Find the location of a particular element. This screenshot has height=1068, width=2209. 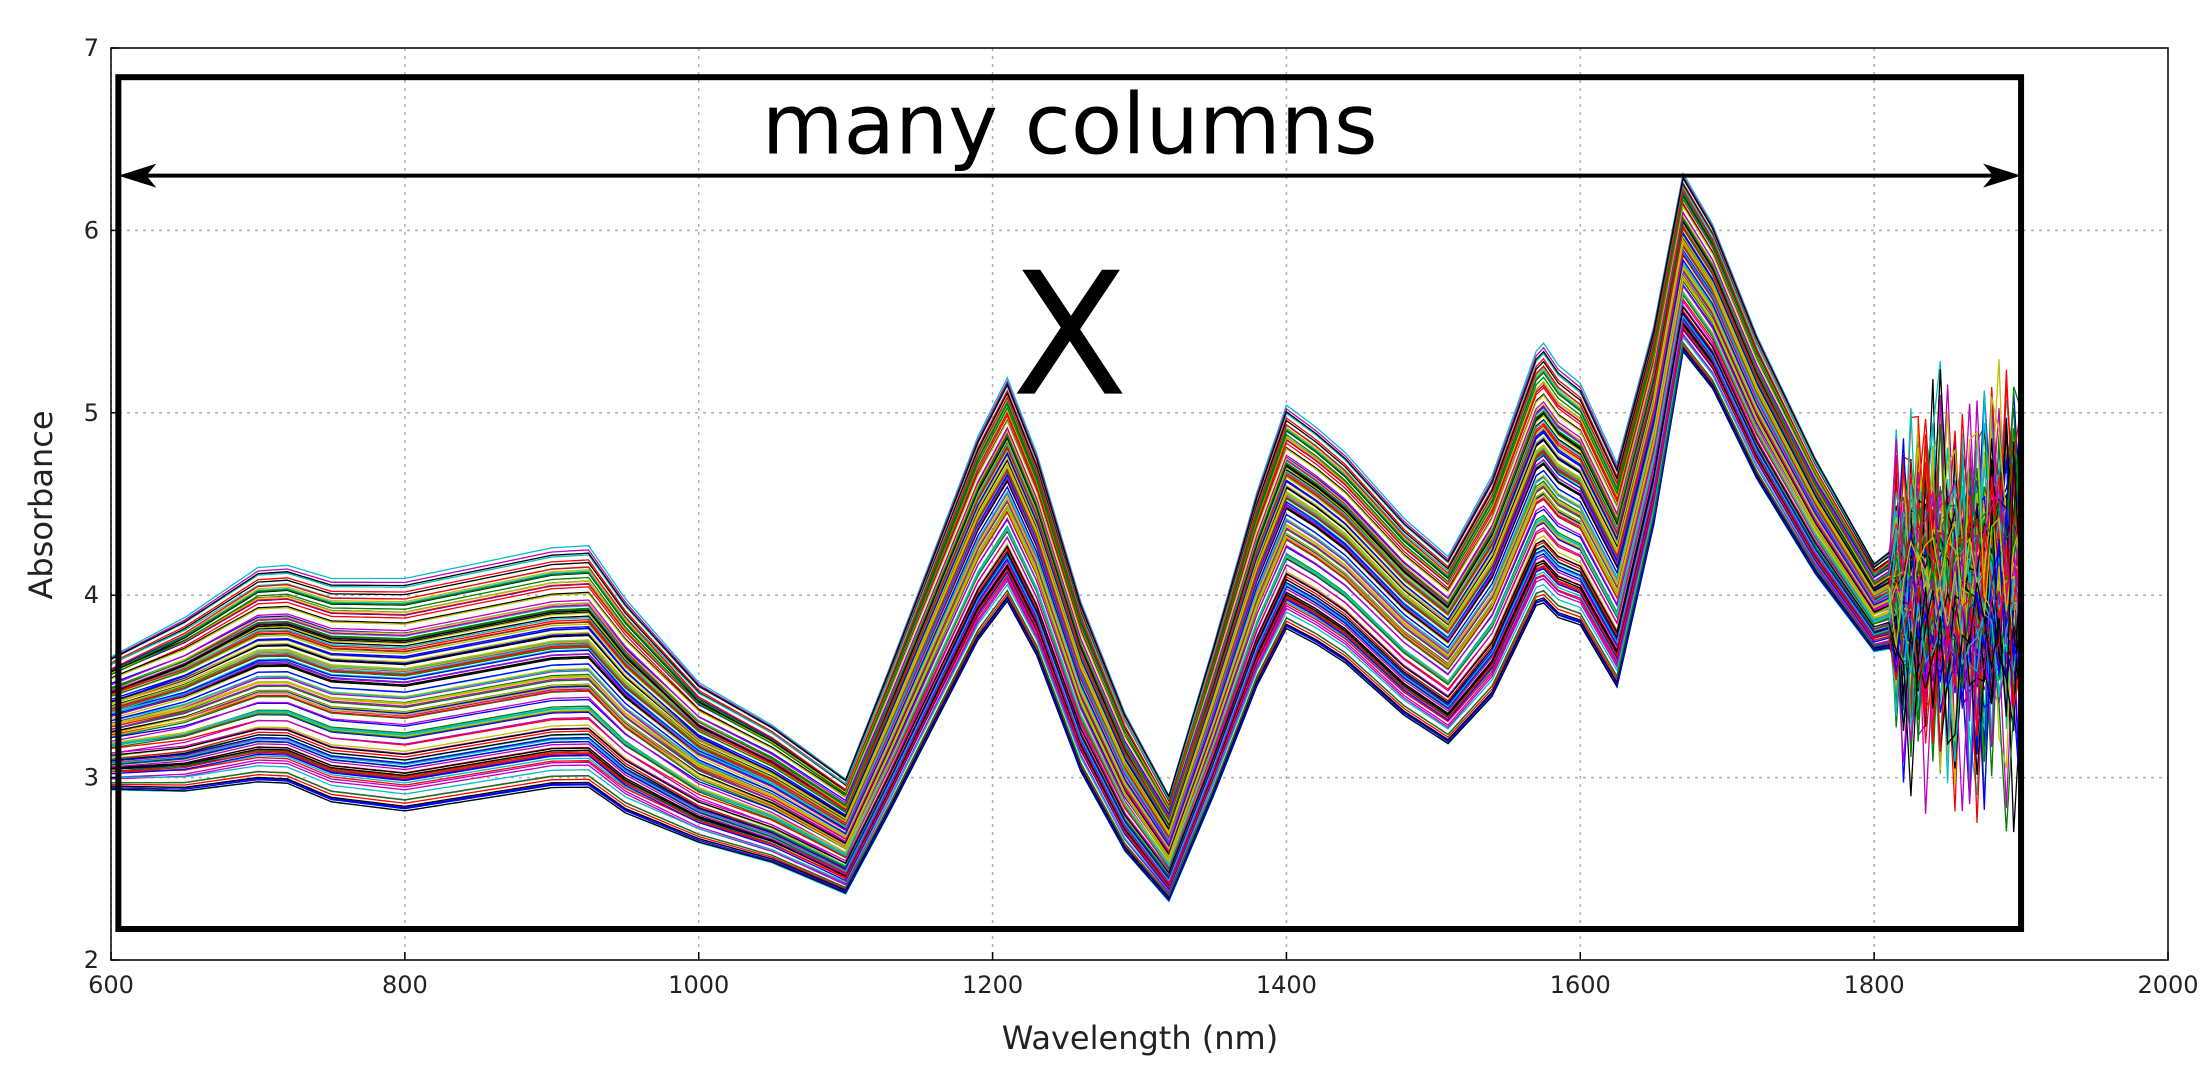

arrow-head-right is located at coordinates (2002, 175).